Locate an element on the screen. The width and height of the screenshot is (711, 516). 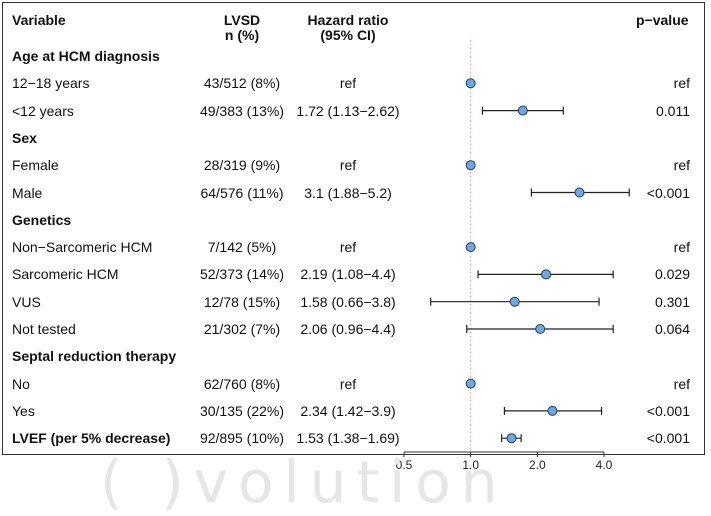
row-label: Male is located at coordinates (27, 192).